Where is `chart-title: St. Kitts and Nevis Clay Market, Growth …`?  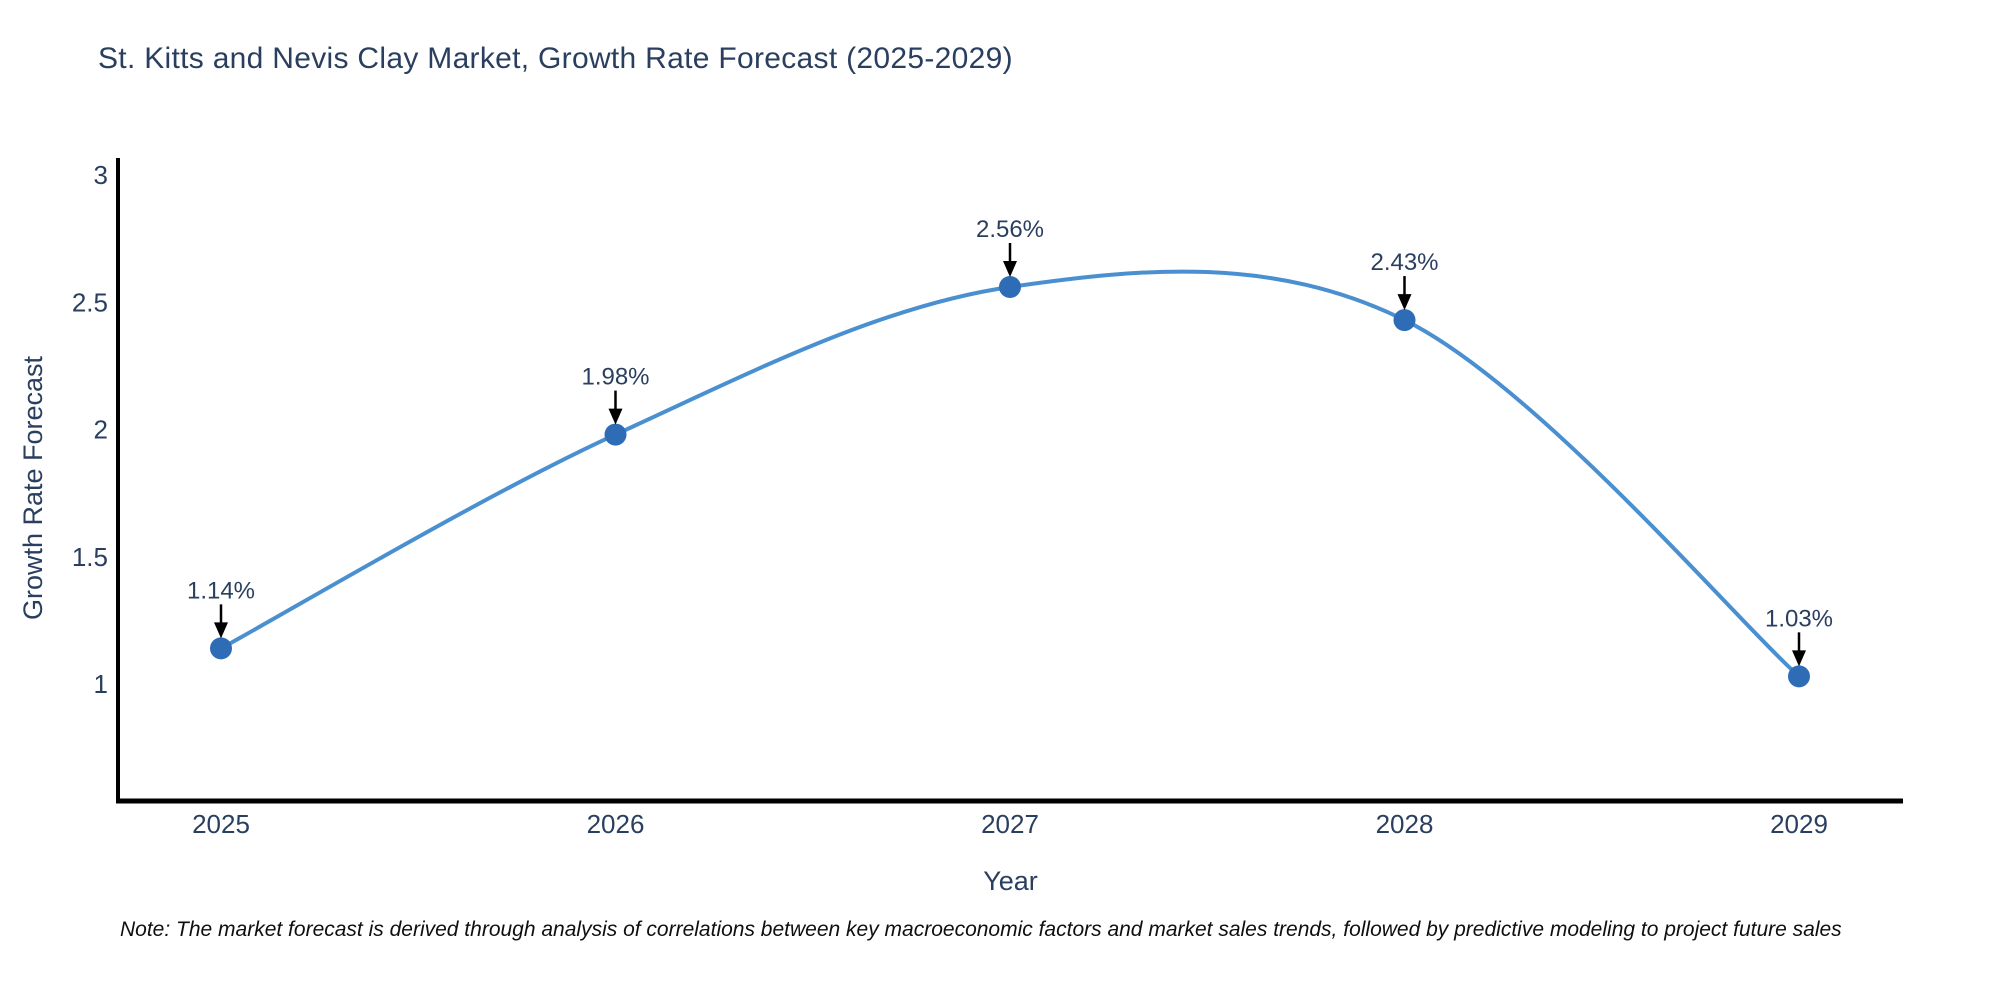 chart-title: St. Kitts and Nevis Clay Market, Growth … is located at coordinates (555, 58).